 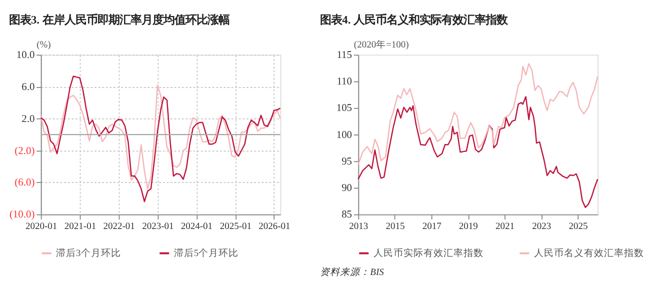 I want to click on y-tick-label: 85, so click(x=347, y=215).